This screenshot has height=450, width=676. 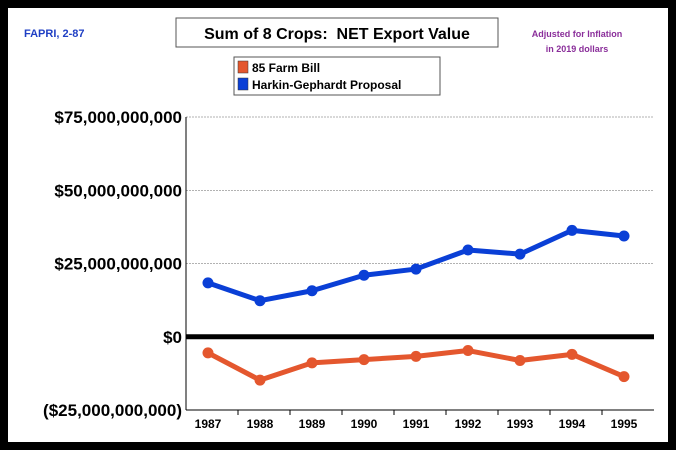 What do you see at coordinates (312, 424) in the screenshot?
I see `x-tick-label: 1989` at bounding box center [312, 424].